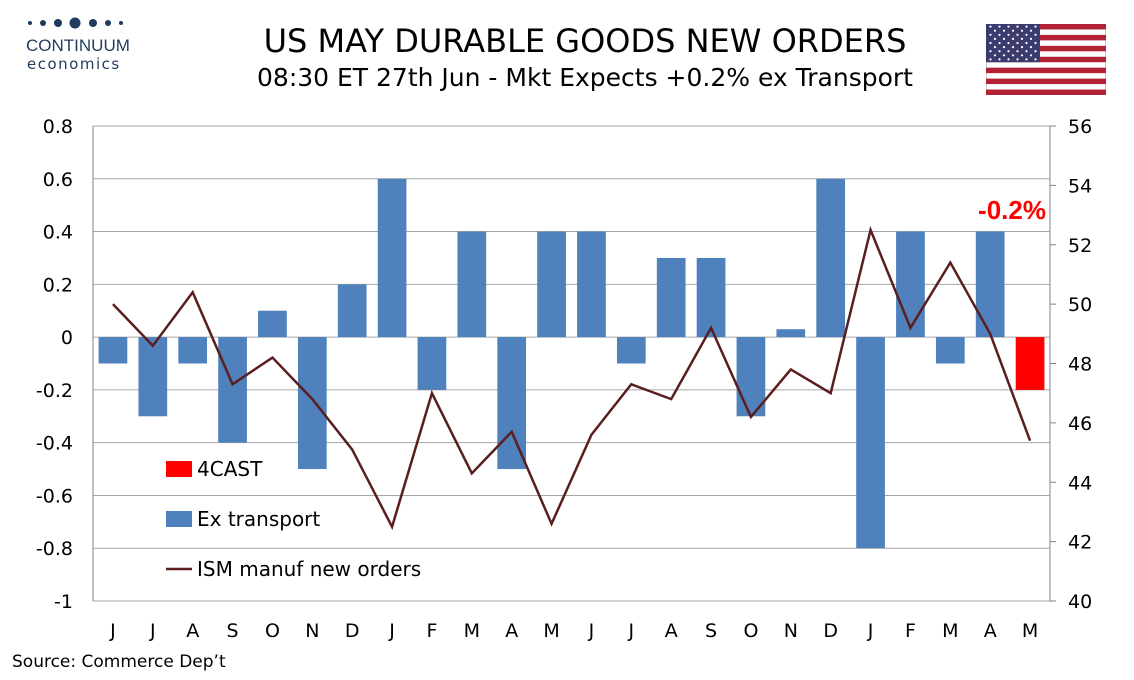 Image resolution: width=1134 pixels, height=680 pixels. I want to click on continuum-logo: CONTINUUM economics, so click(77, 49).